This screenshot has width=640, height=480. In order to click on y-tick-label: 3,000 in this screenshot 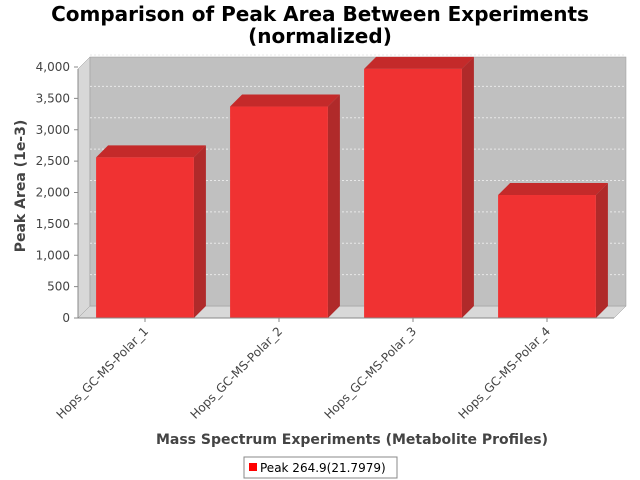, I will do `click(53, 130)`.